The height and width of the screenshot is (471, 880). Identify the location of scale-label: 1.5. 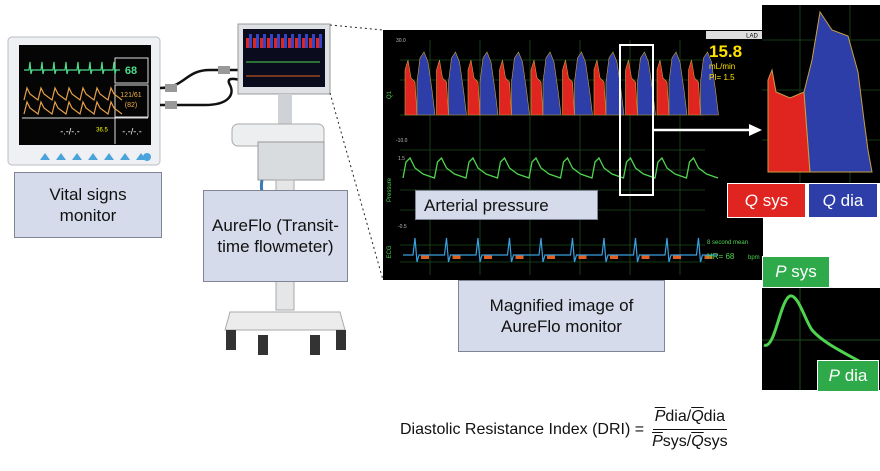
(401, 159).